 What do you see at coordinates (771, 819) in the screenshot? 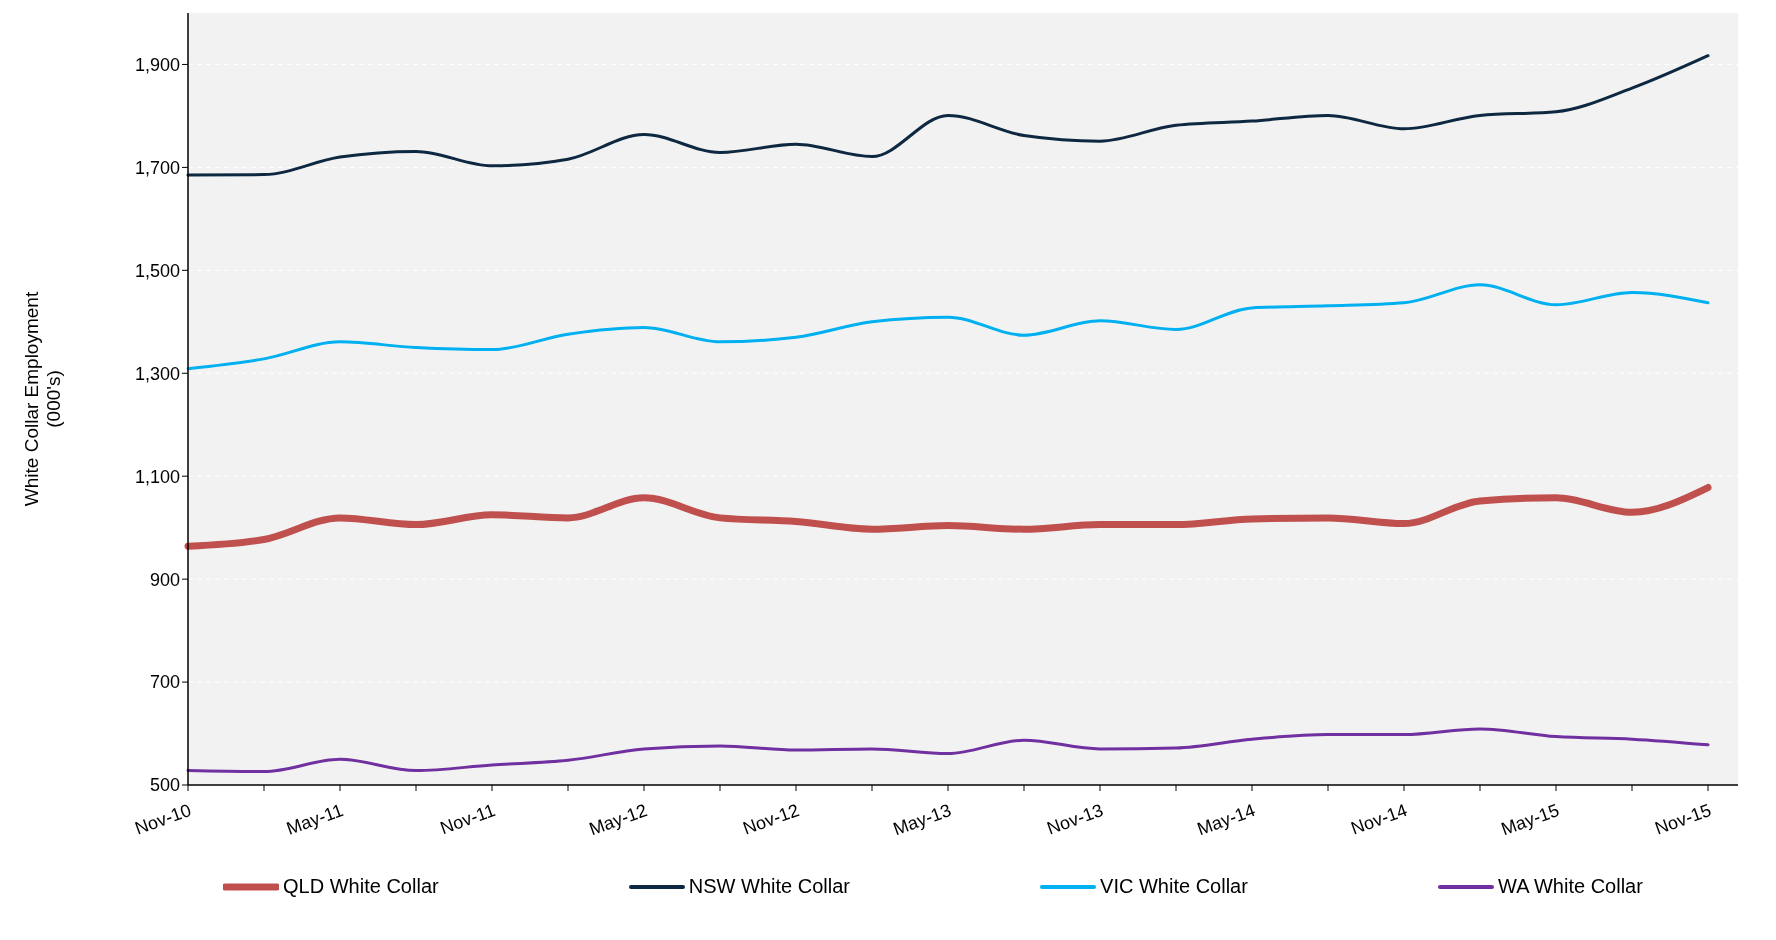
I see `x-tick-label: Nov-12` at bounding box center [771, 819].